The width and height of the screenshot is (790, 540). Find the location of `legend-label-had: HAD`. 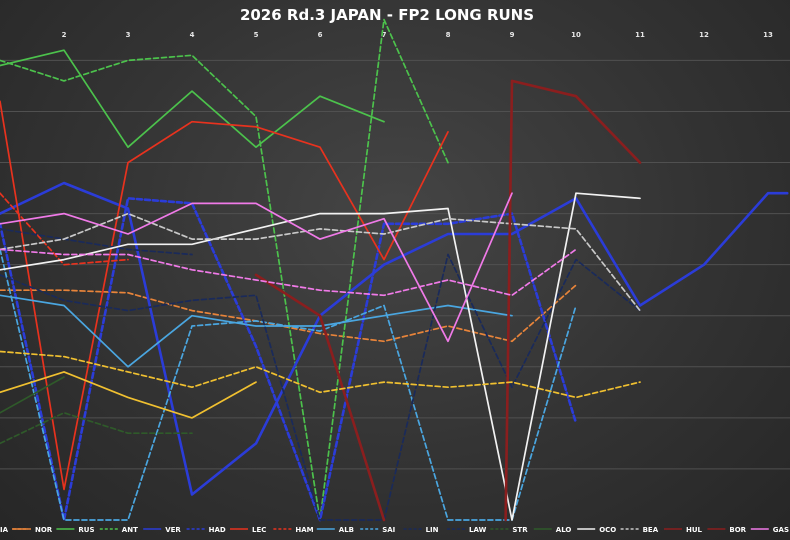

legend-label-had: HAD is located at coordinates (217, 530).